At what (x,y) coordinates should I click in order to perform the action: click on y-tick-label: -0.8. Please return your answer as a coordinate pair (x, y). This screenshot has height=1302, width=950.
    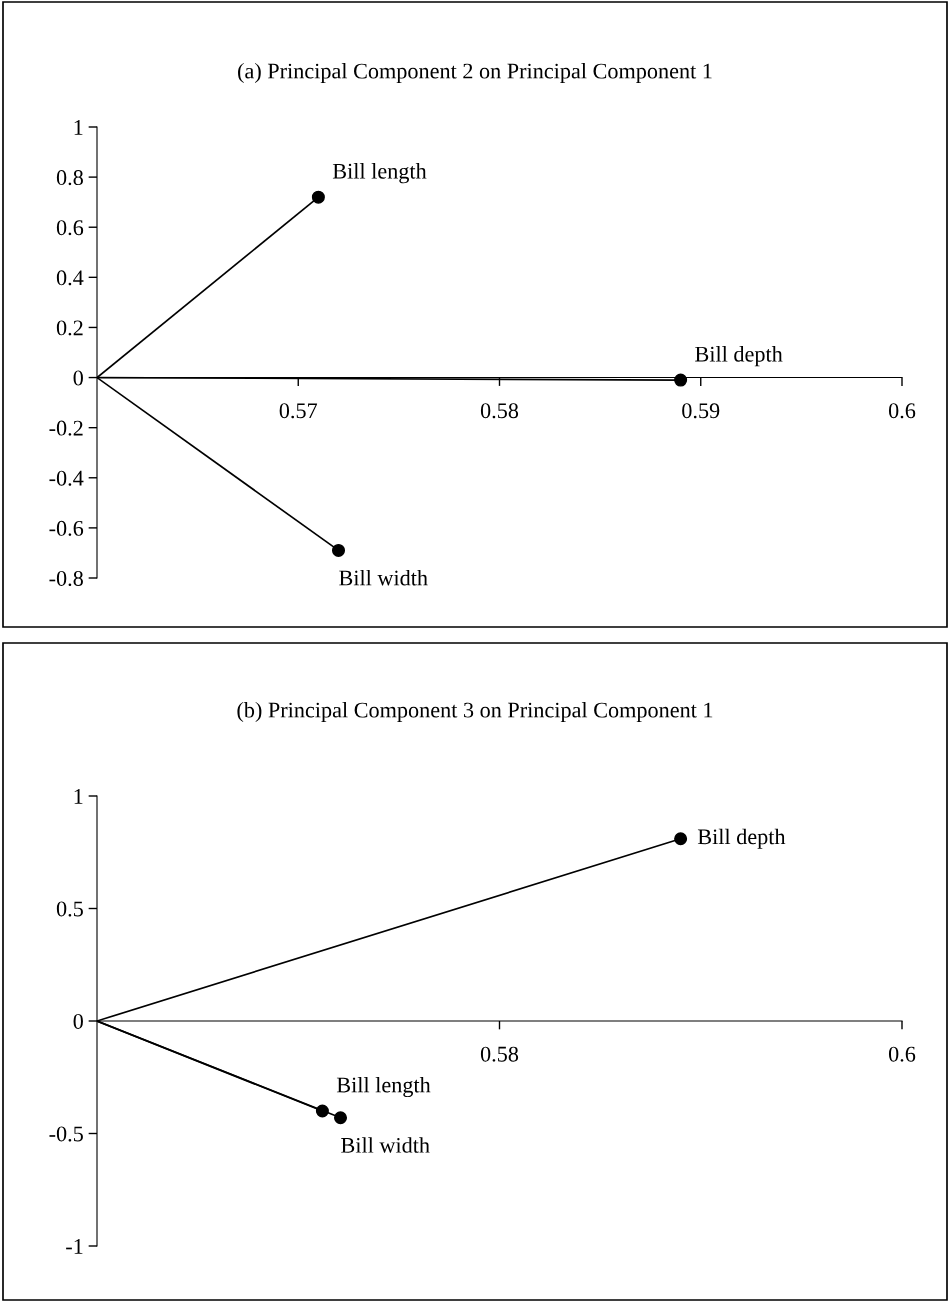
    Looking at the image, I should click on (66, 578).